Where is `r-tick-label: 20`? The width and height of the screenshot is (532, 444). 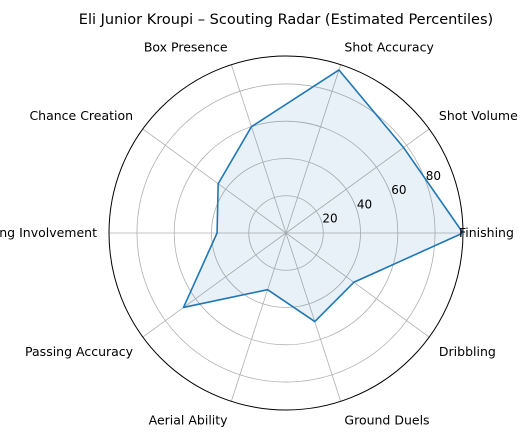
r-tick-label: 20 is located at coordinates (329, 219).